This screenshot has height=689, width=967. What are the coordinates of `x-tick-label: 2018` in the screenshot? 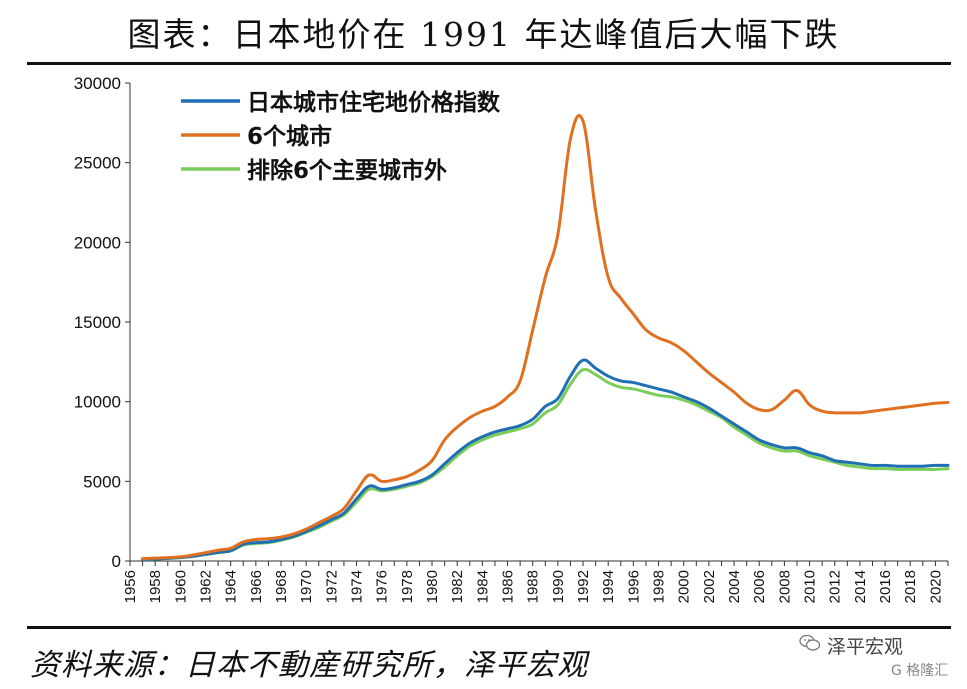 It's located at (910, 586).